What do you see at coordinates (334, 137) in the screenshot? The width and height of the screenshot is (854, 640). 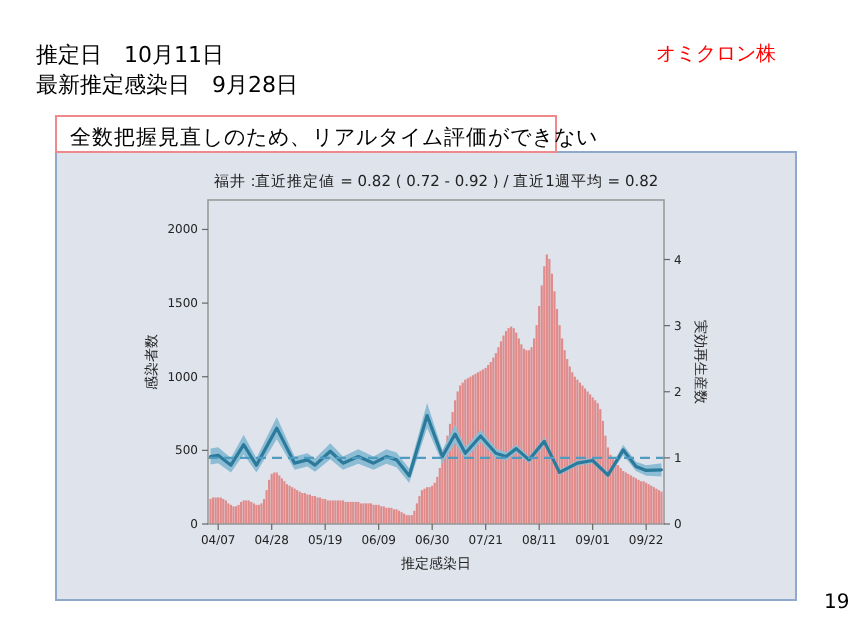 I see `text: 全数把握見直しのため、リアルタイム評価ができない` at bounding box center [334, 137].